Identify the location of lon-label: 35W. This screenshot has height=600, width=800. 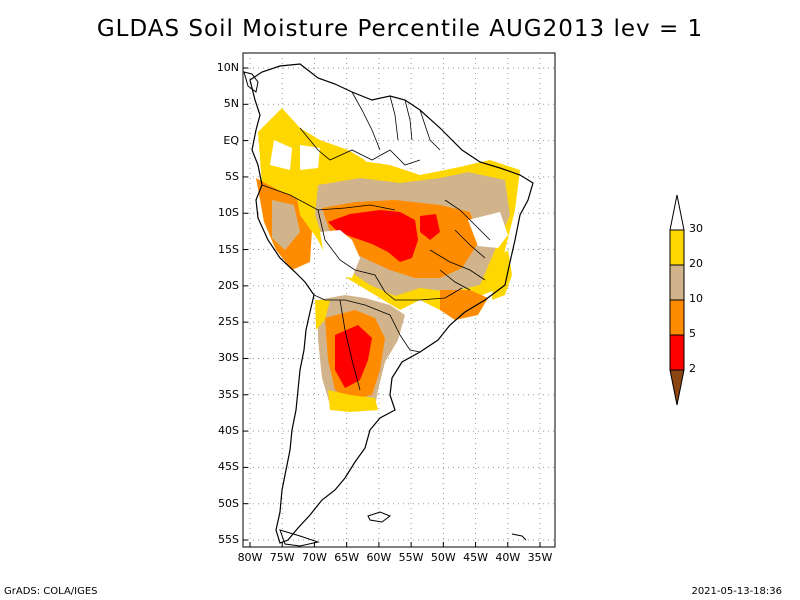
(540, 557).